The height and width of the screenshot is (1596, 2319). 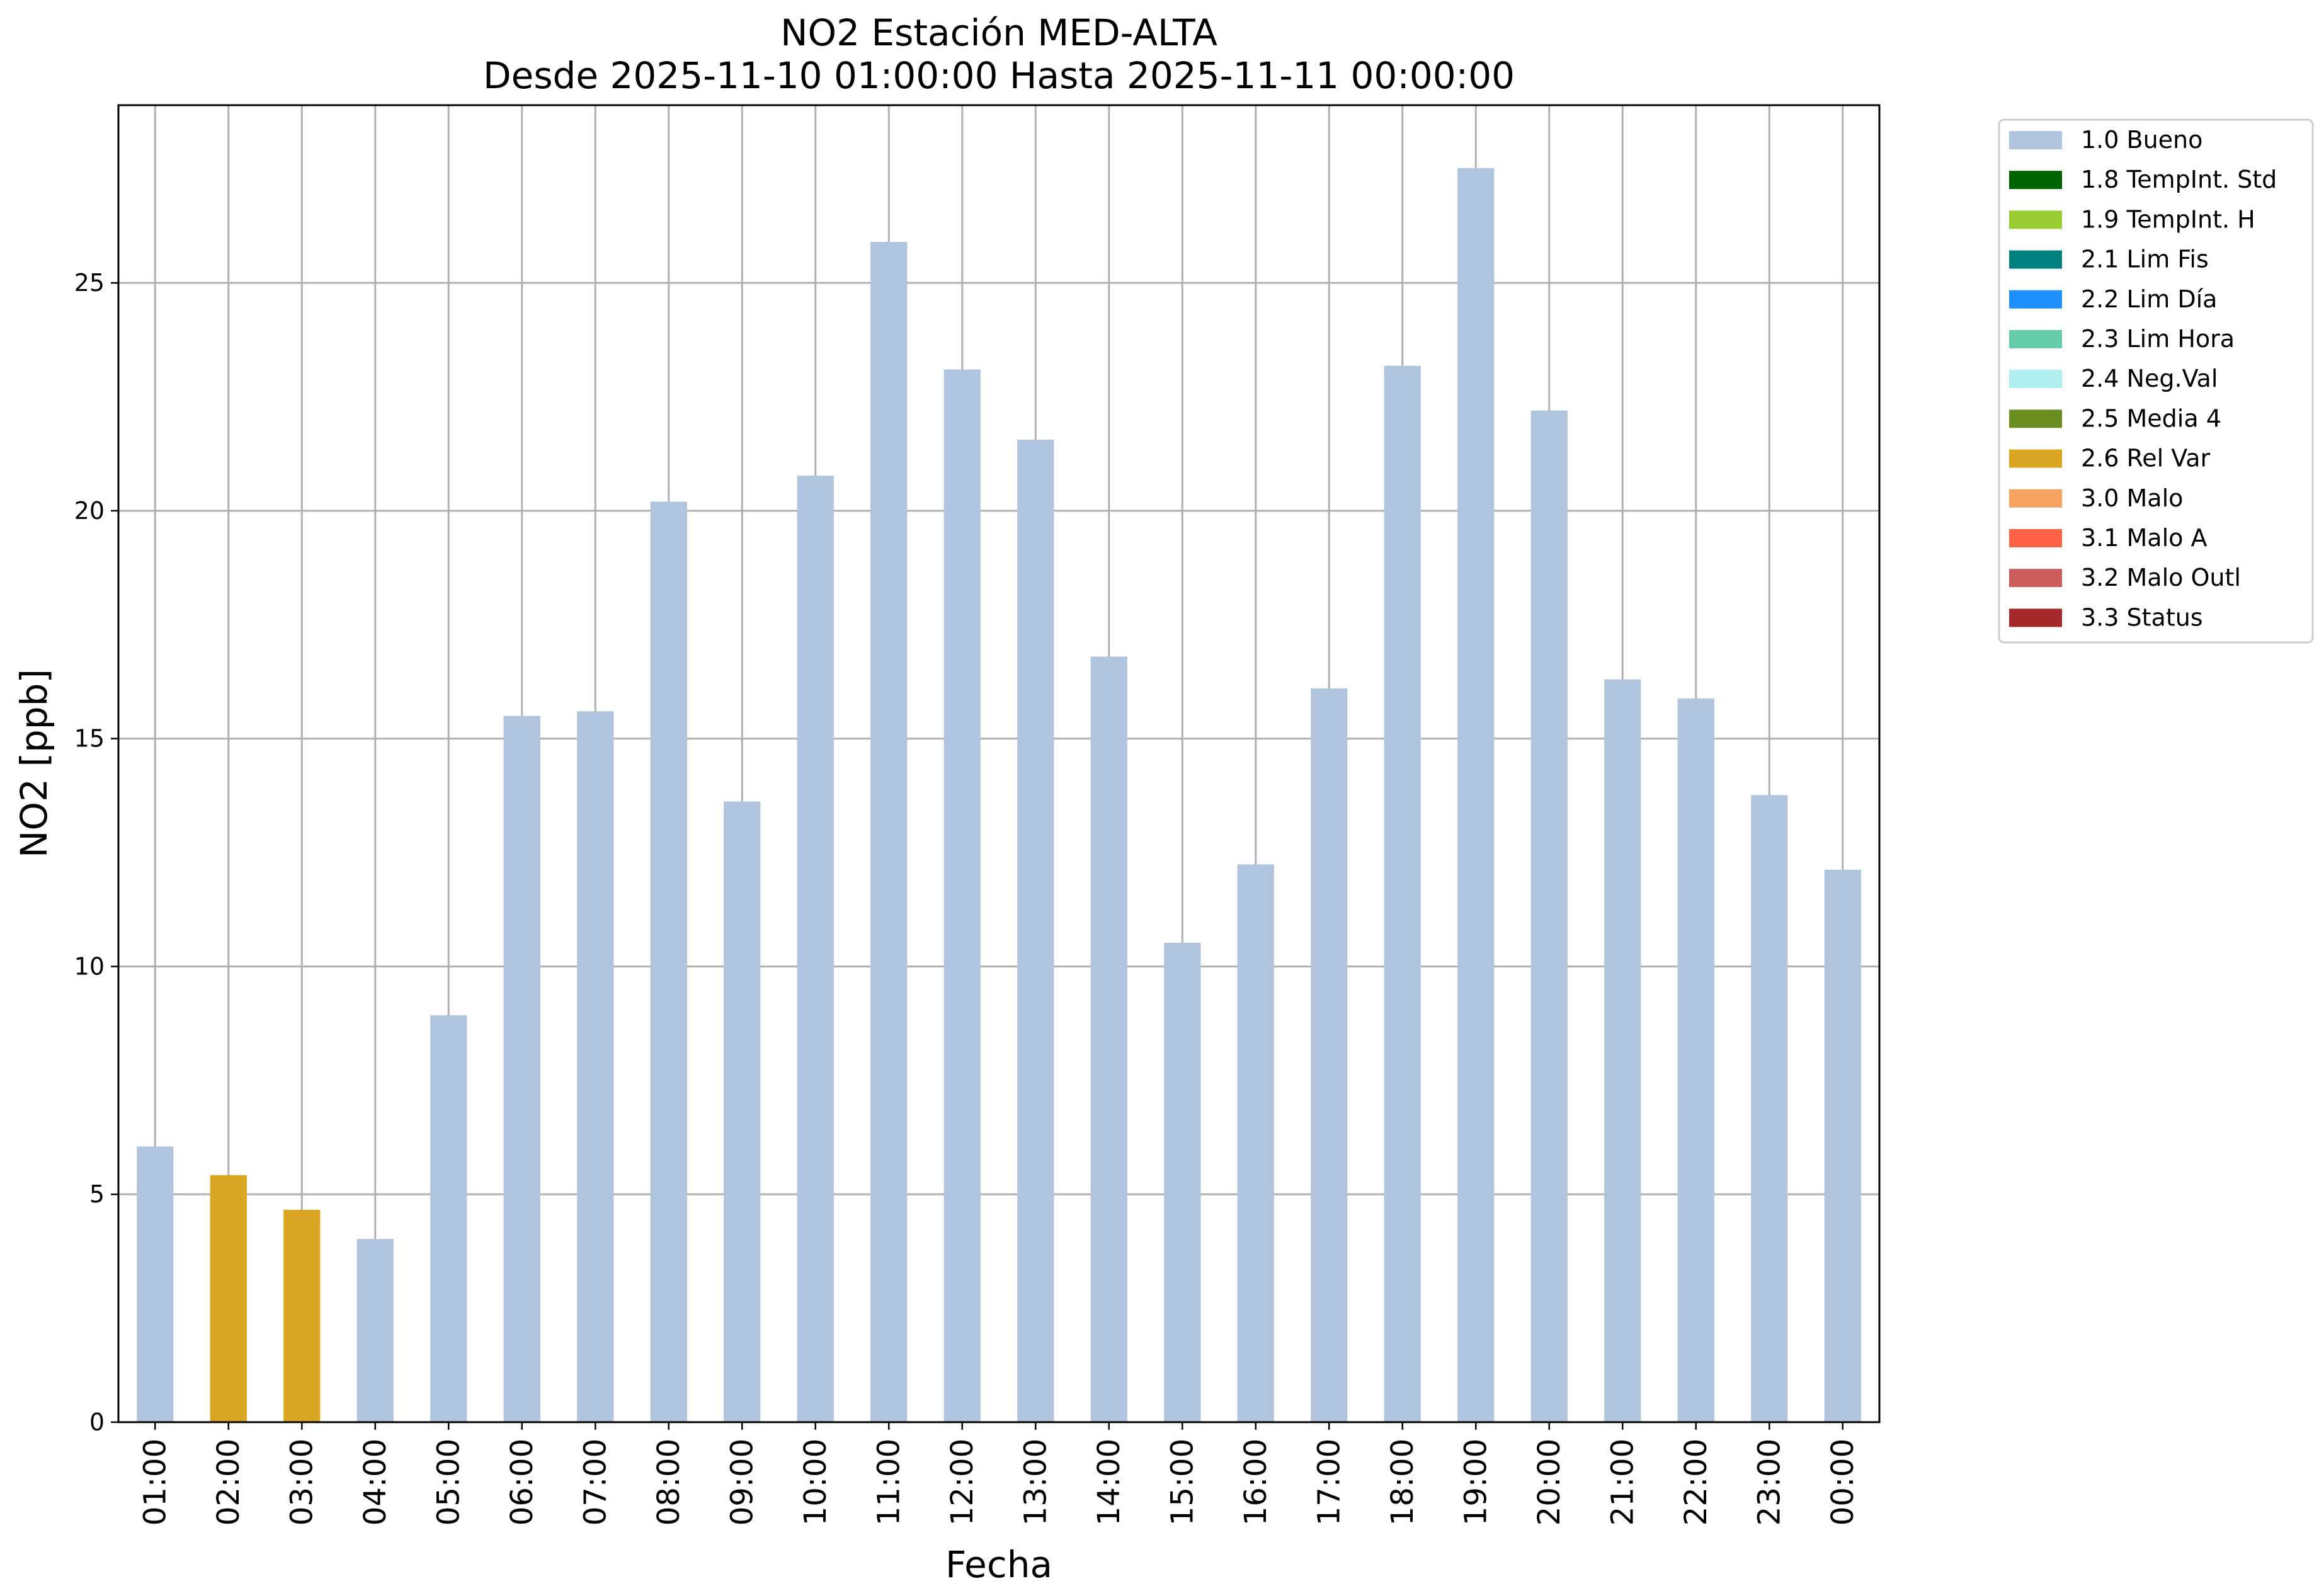 What do you see at coordinates (1475, 1482) in the screenshot?
I see `x-tick-label: 19:00` at bounding box center [1475, 1482].